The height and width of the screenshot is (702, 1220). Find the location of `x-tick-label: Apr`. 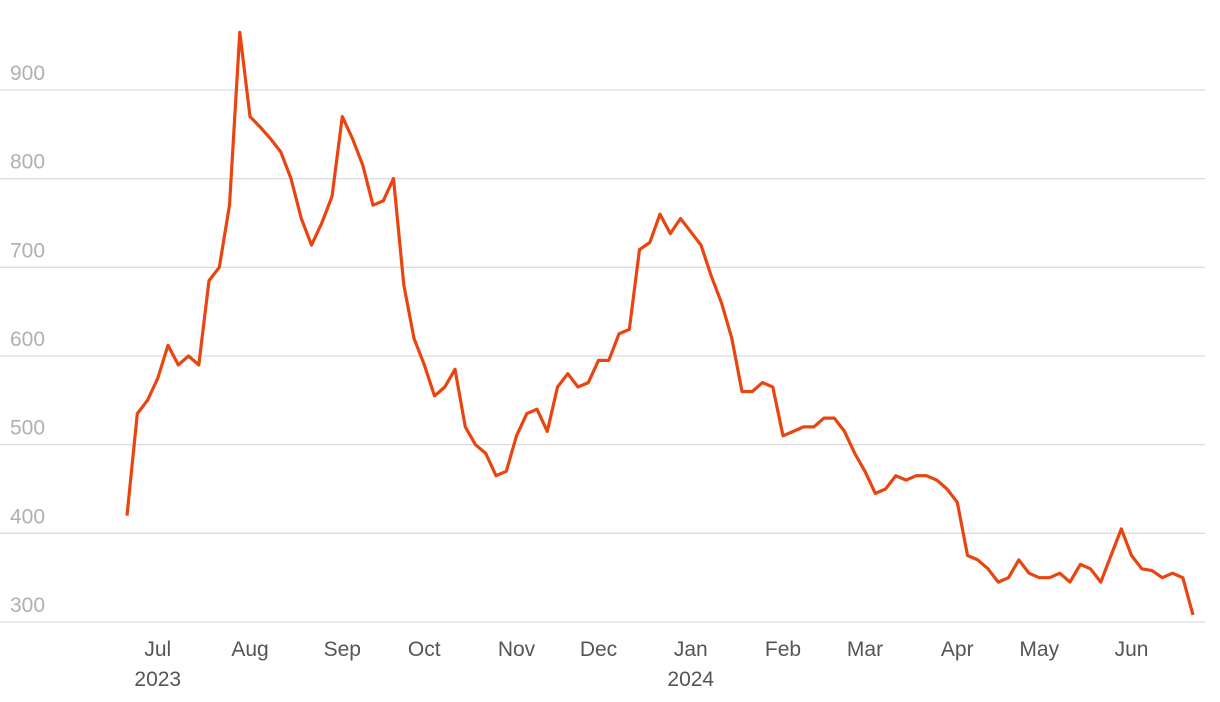

x-tick-label: Apr is located at coordinates (957, 649).